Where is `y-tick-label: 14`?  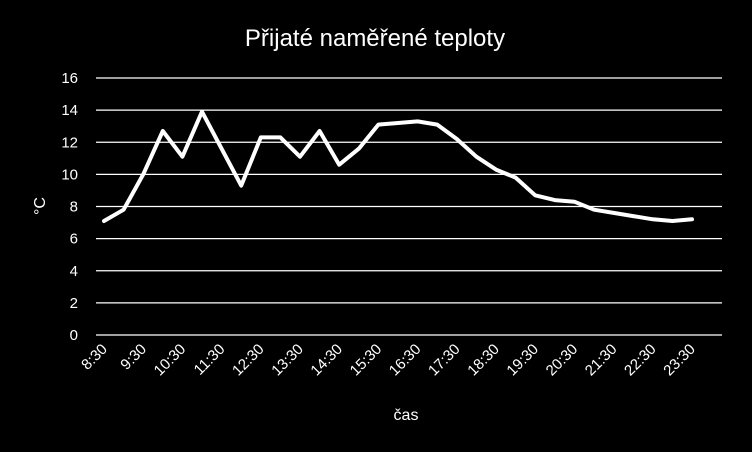 y-tick-label: 14 is located at coordinates (69, 110).